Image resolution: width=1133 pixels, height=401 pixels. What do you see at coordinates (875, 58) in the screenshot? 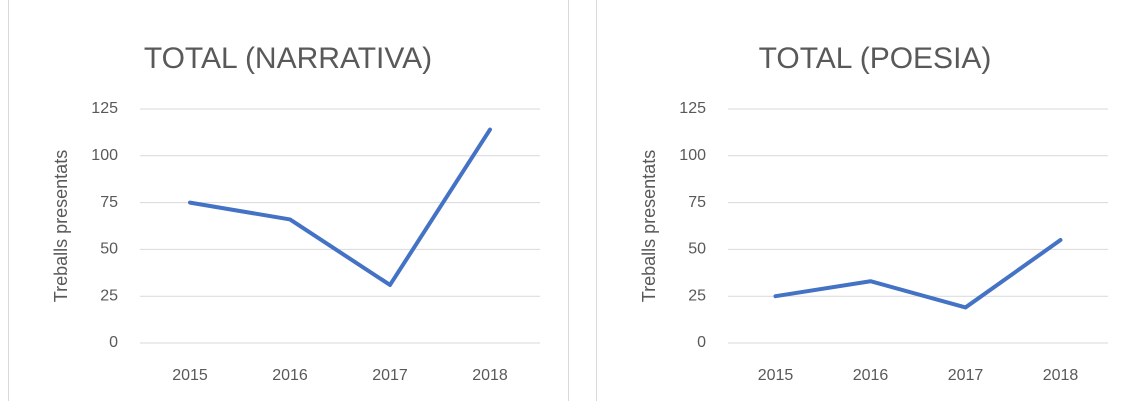
I see `chart-title: TOTAL (POESIA)` at bounding box center [875, 58].